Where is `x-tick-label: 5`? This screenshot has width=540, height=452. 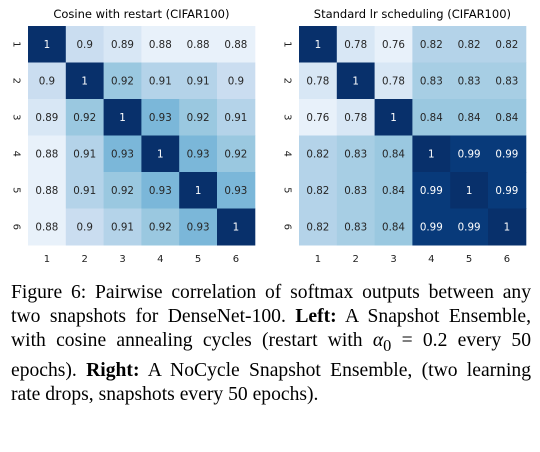 x-tick-label: 5 is located at coordinates (469, 259).